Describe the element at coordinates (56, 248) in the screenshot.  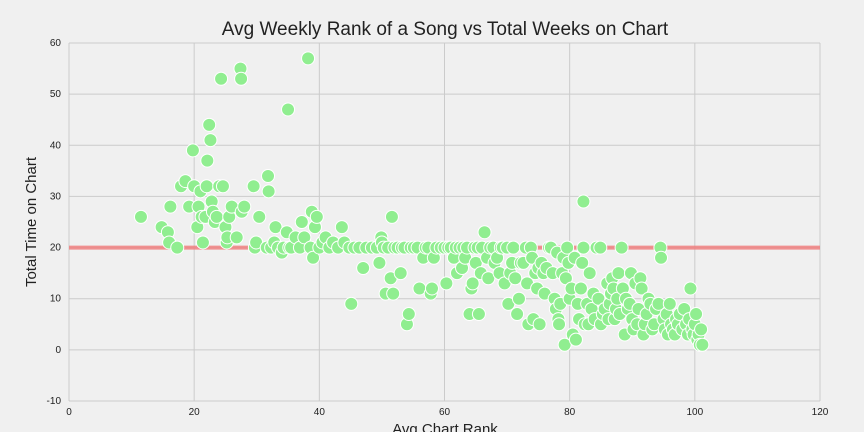
I see `y-tick-label-3: 20` at that location.